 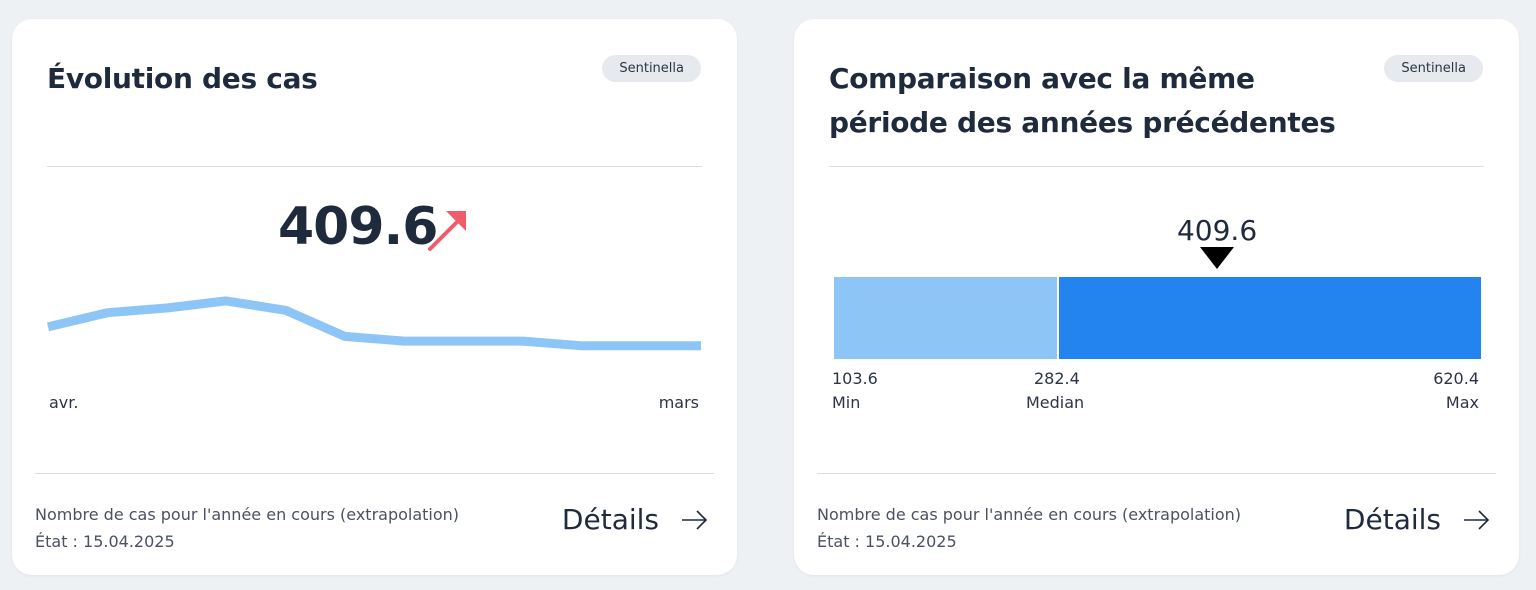 What do you see at coordinates (1217, 258) in the screenshot?
I see `current-value-marker` at bounding box center [1217, 258].